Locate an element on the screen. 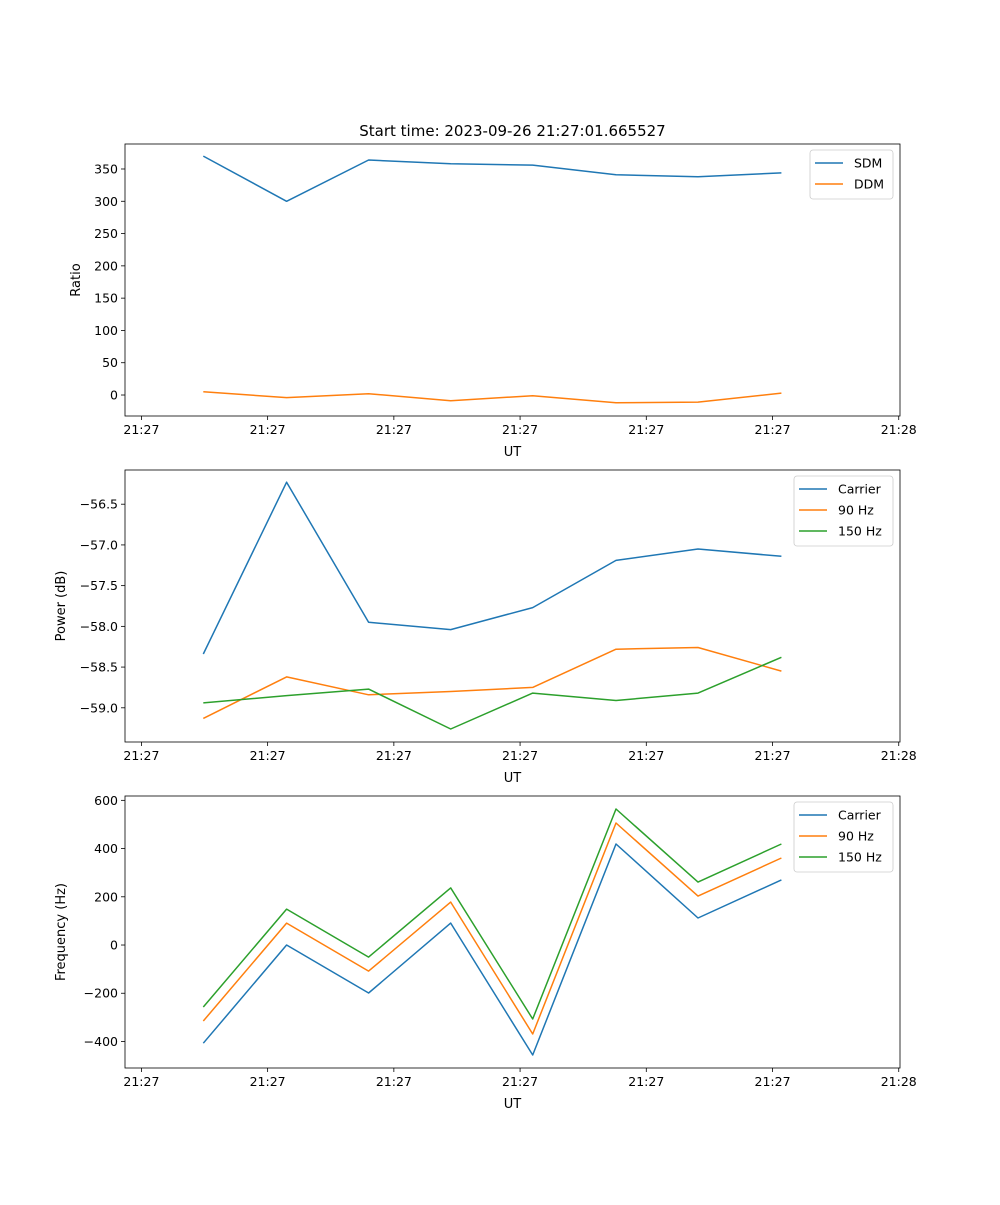 The image size is (1000, 1205). y-tick-label: 50 is located at coordinates (110, 362).